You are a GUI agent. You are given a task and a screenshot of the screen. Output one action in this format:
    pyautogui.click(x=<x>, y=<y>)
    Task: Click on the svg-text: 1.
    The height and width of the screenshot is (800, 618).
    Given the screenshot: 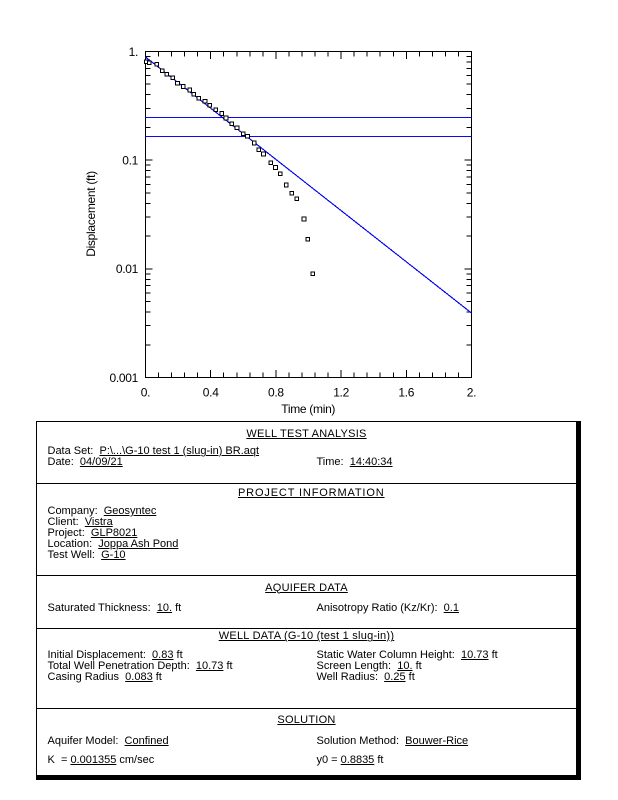 What is the action you would take?
    pyautogui.click(x=133, y=52)
    